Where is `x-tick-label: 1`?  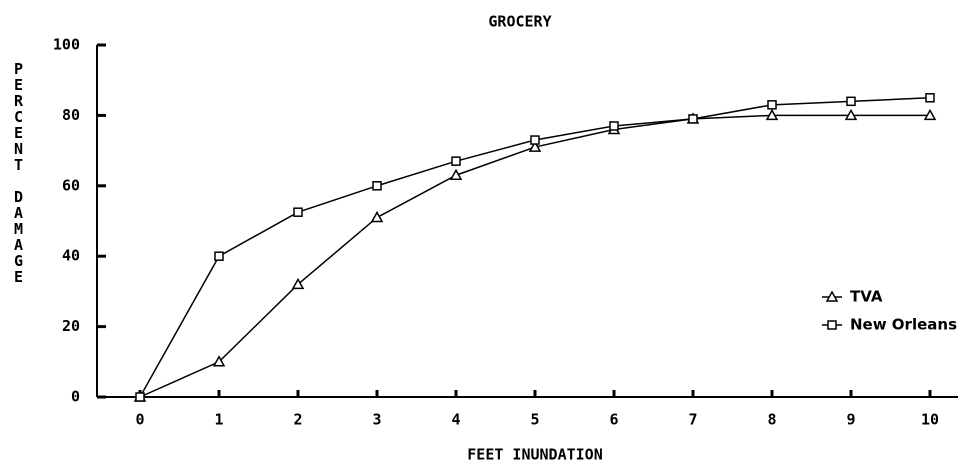 x-tick-label: 1 is located at coordinates (218, 420).